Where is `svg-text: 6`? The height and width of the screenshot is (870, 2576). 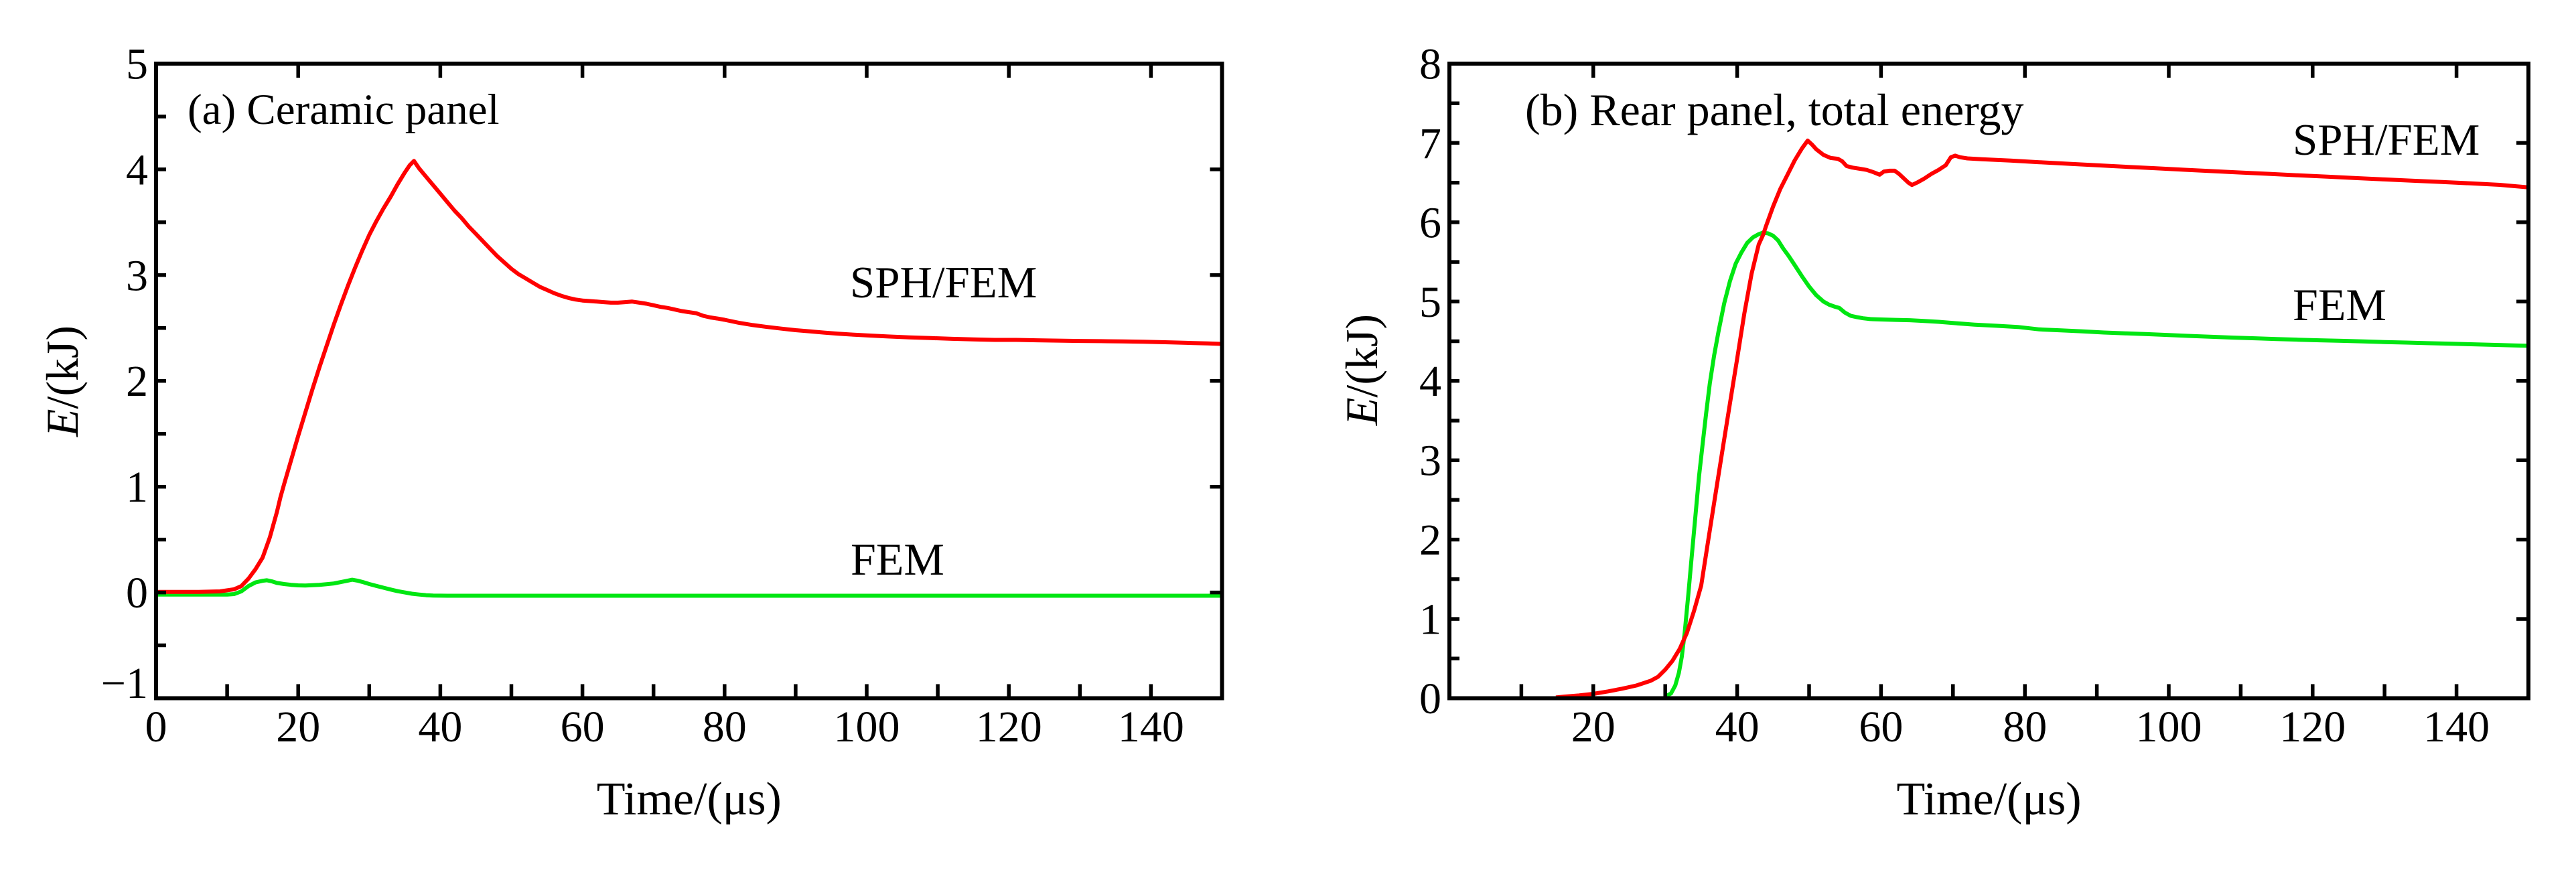 svg-text: 6 is located at coordinates (1430, 222).